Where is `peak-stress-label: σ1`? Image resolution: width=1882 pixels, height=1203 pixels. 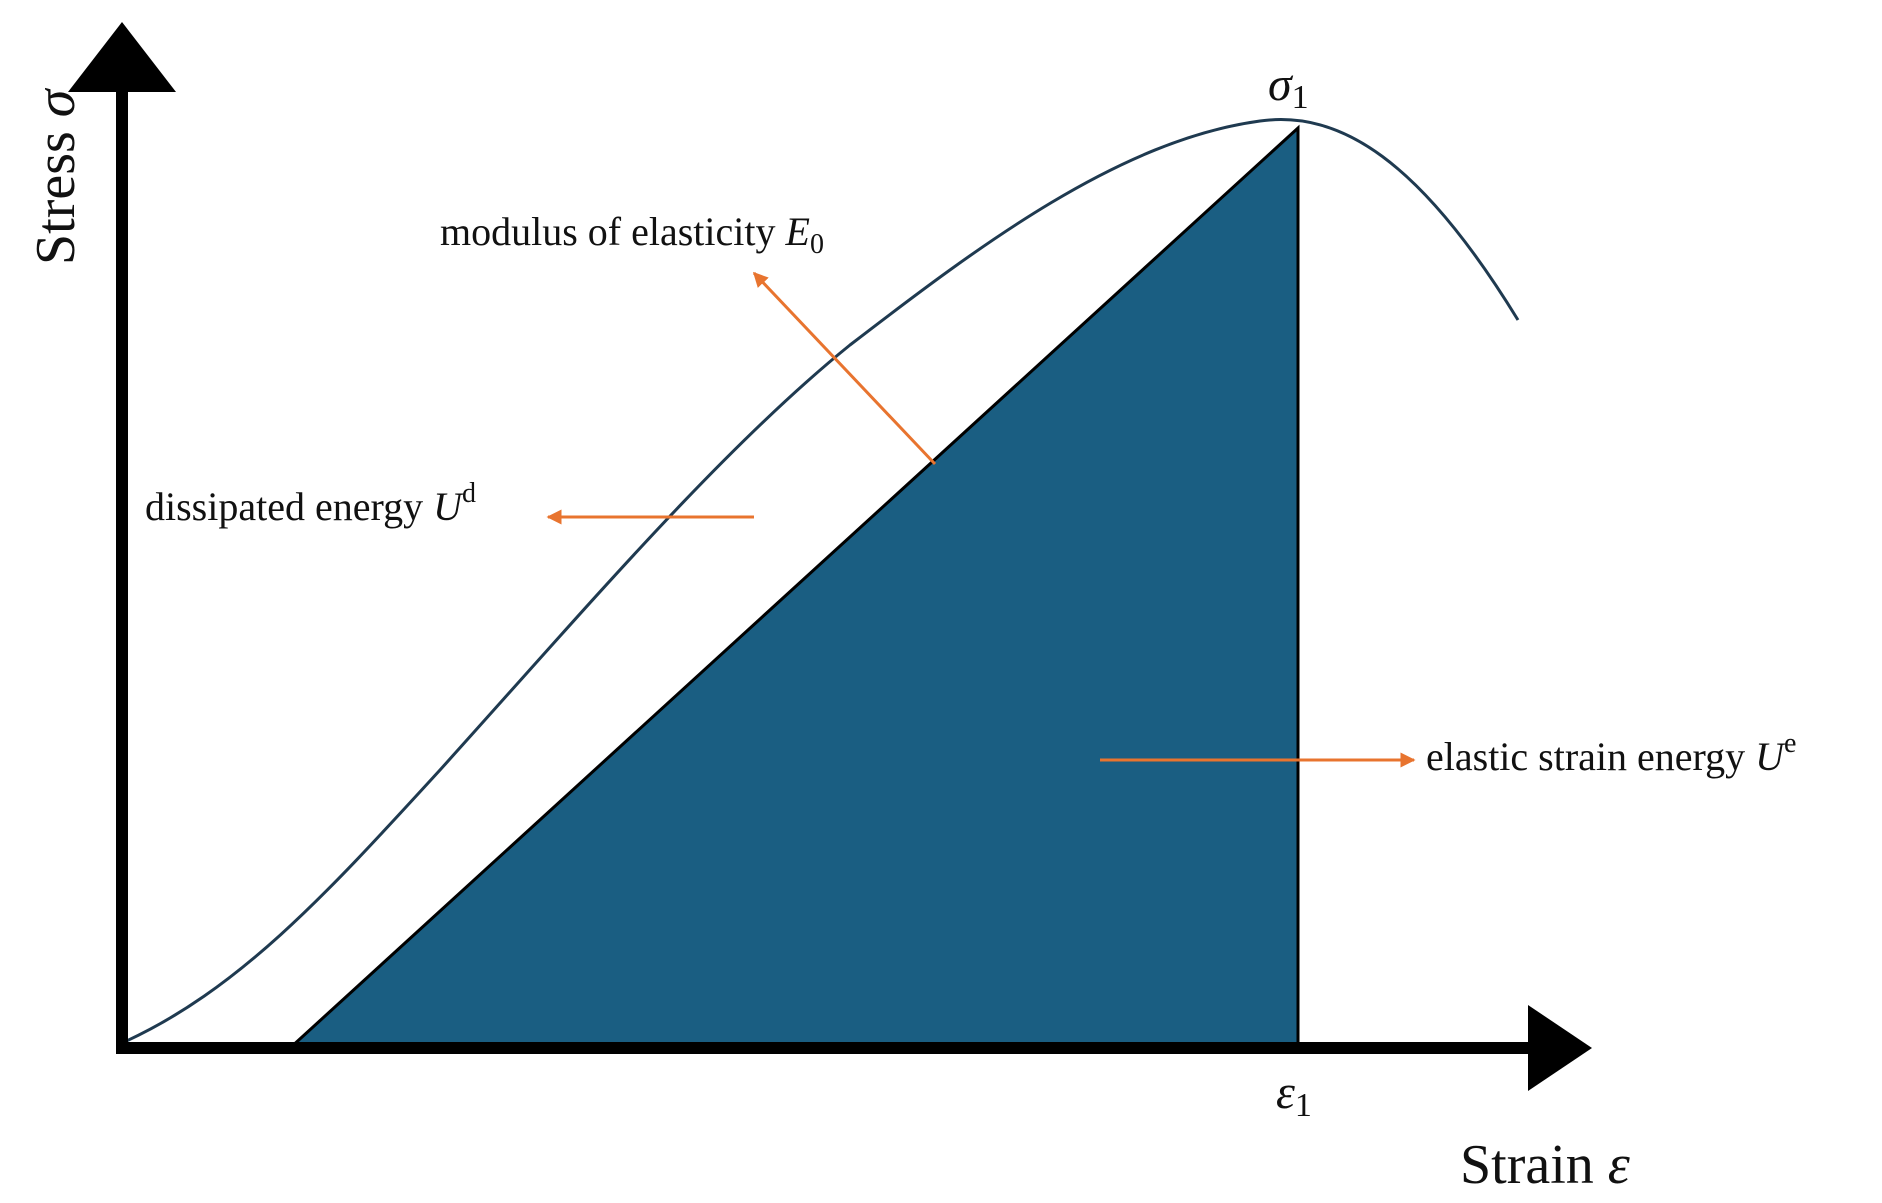 peak-stress-label: σ1 is located at coordinates (1288, 87).